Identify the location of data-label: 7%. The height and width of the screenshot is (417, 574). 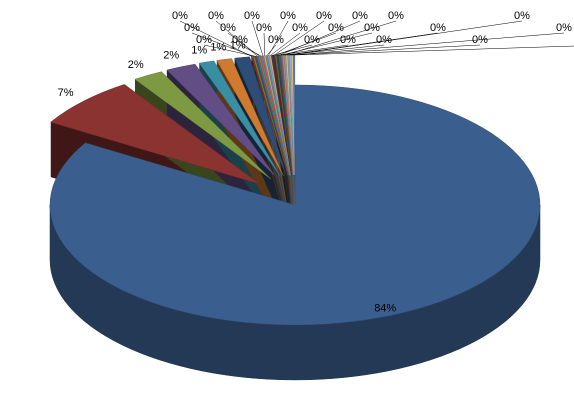
(66, 93).